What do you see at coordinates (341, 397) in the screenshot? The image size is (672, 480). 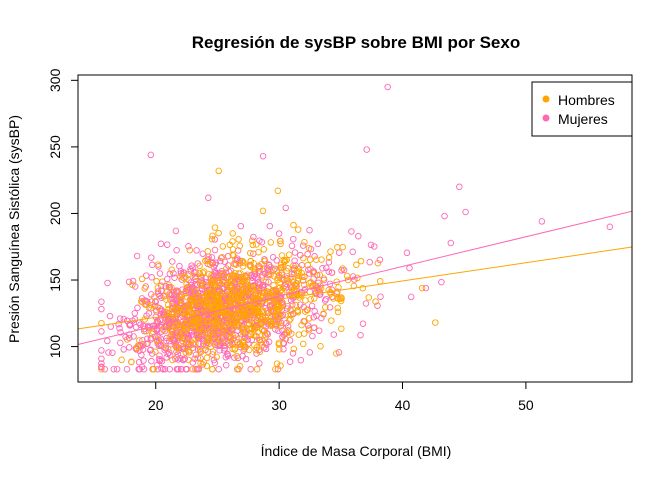 I see `x-axis: 20 30 40 50` at bounding box center [341, 397].